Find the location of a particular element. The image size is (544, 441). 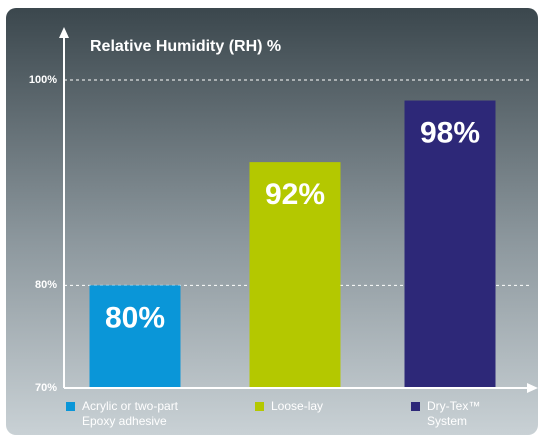

y-tick-label: 70% is located at coordinates (46, 388).